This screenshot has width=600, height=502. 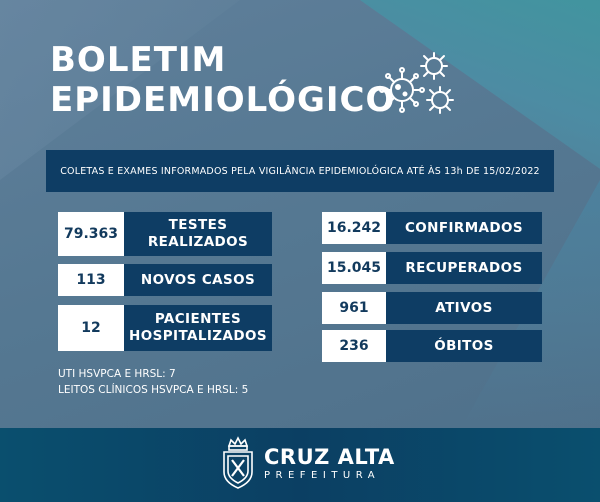 I want to click on stat-label: ÓBITOS, so click(x=464, y=346).